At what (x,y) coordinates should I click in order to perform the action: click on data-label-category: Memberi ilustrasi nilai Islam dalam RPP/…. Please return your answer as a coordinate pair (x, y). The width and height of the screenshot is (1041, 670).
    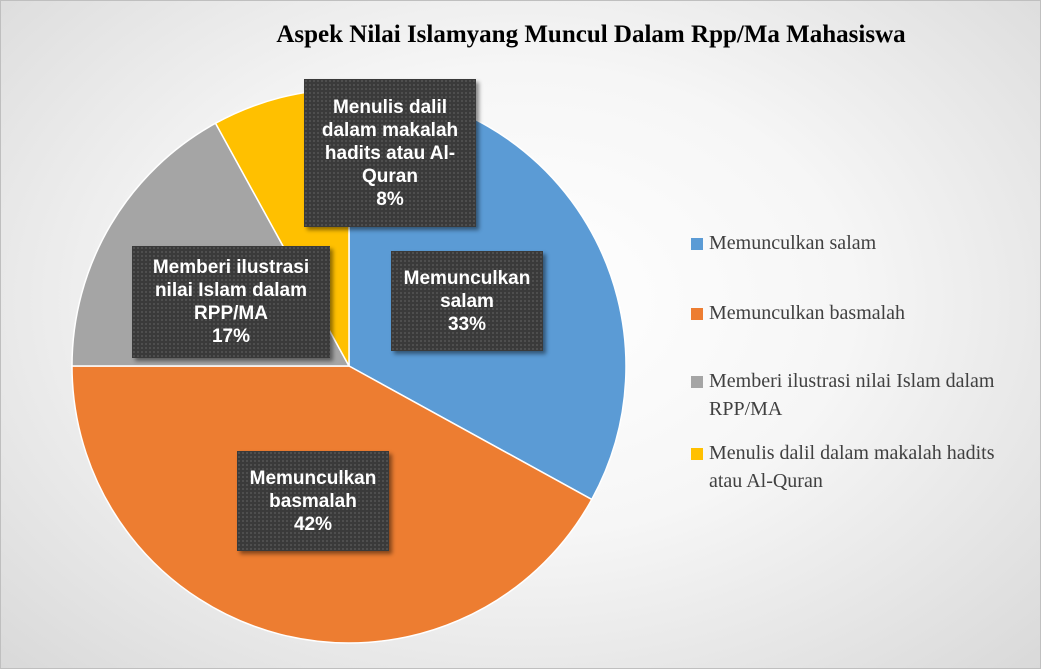
    Looking at the image, I should click on (231, 290).